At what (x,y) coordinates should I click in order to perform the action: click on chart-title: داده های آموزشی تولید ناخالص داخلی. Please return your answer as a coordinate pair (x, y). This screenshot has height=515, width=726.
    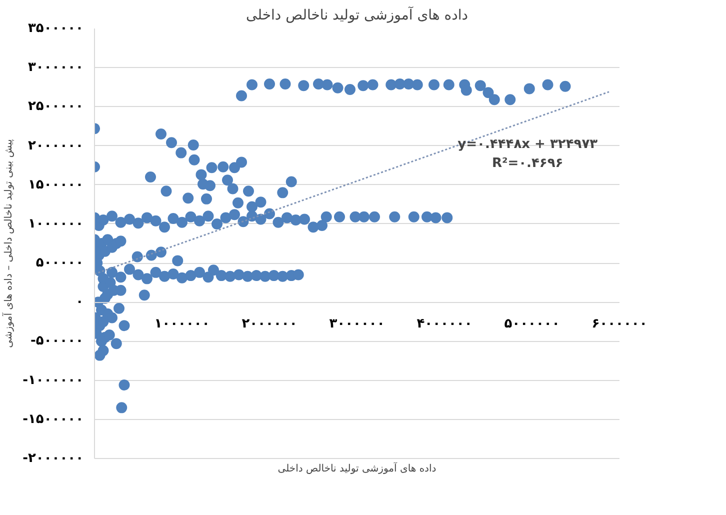
    Looking at the image, I should click on (357, 15).